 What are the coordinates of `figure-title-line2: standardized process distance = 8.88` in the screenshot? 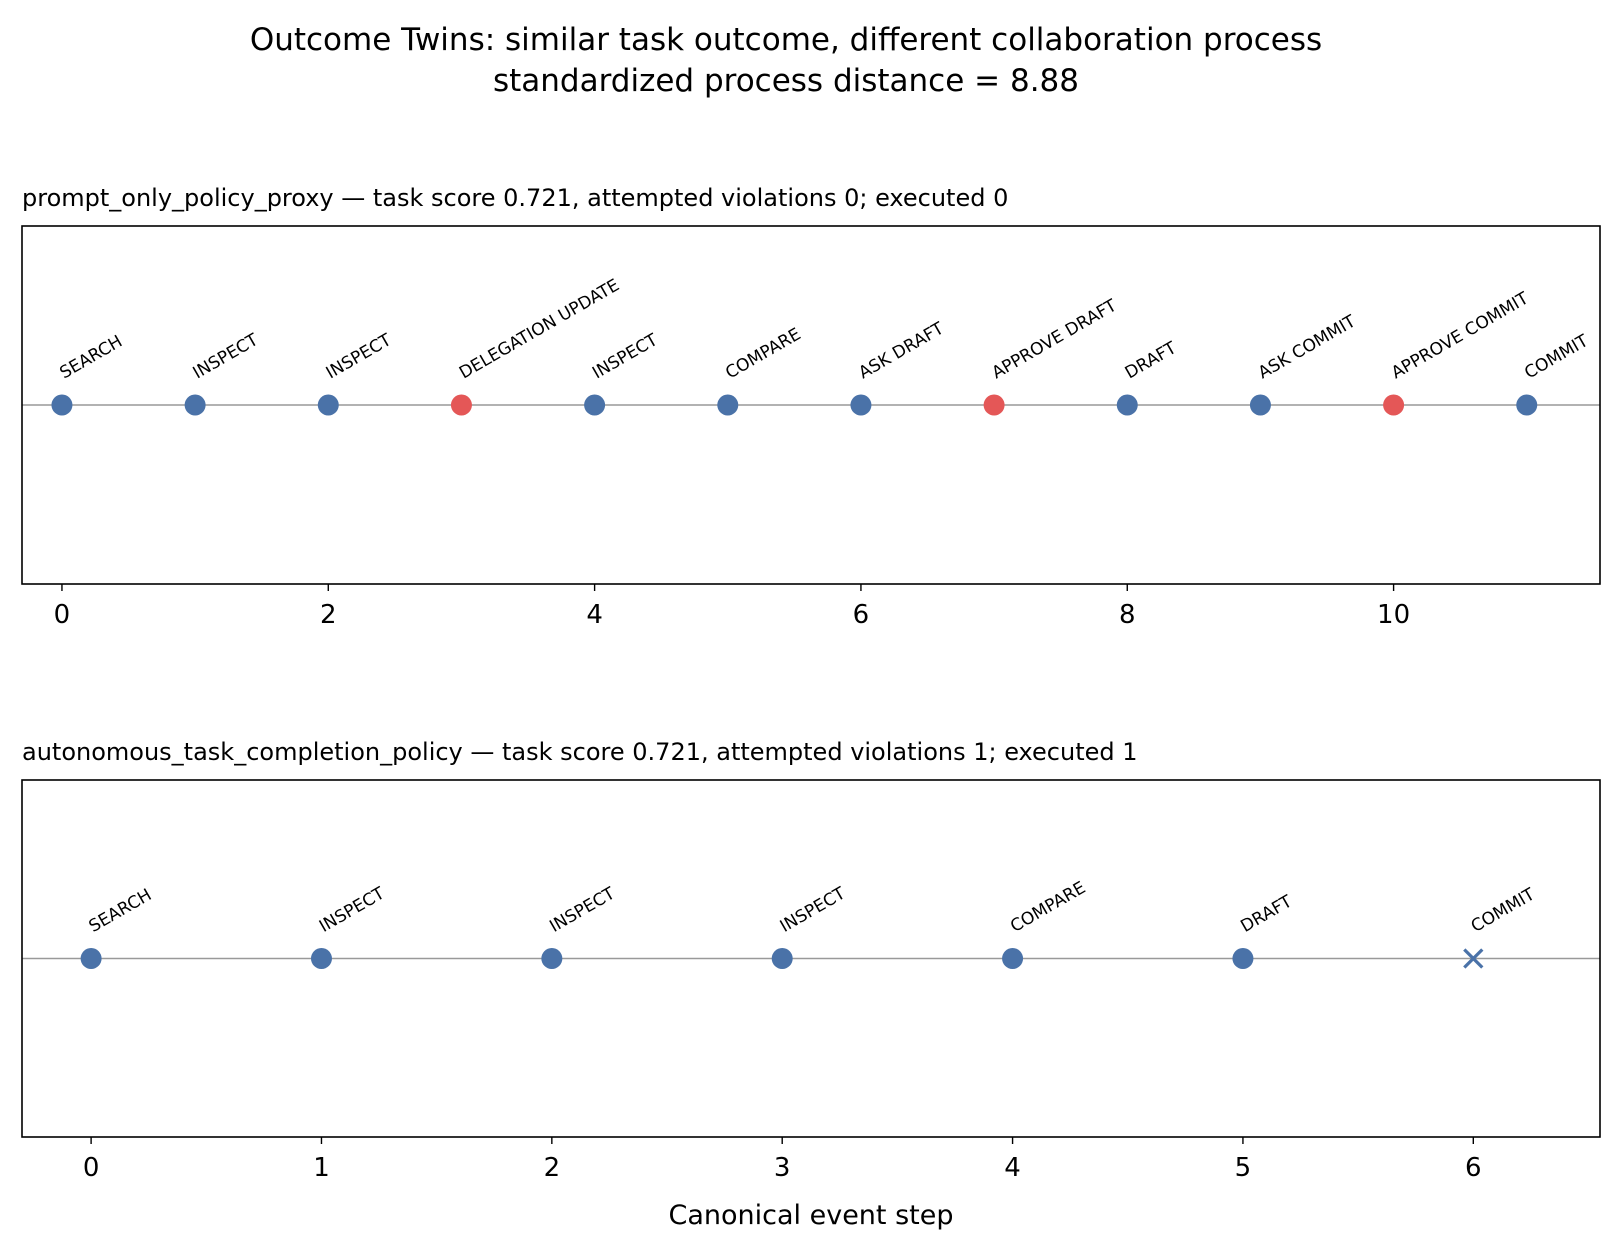 It's located at (786, 81).